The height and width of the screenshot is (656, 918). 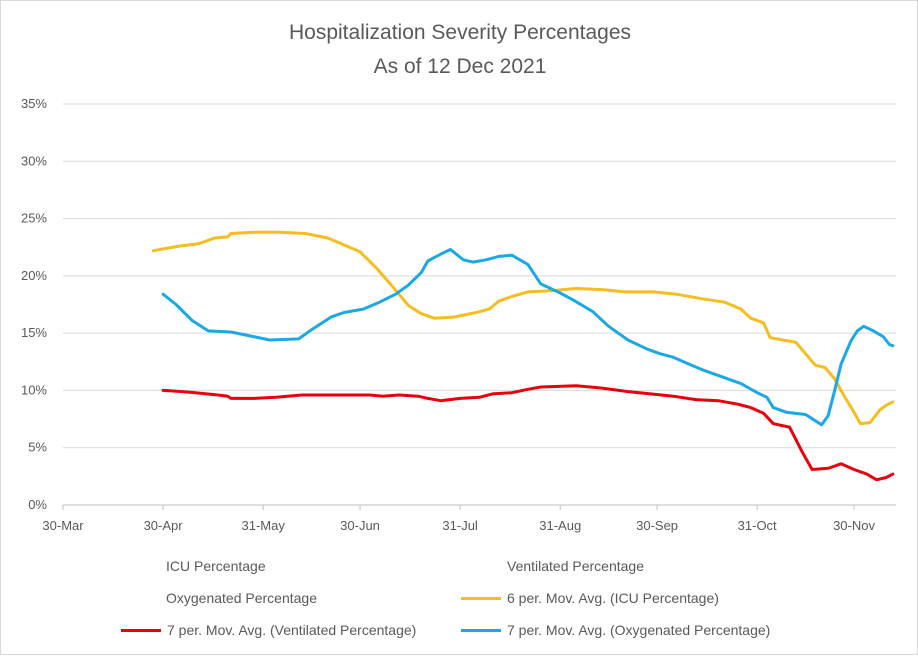 I want to click on legend-label-icu-avg: 6 per. Mov. Avg. (ICU Percentage), so click(x=613, y=598).